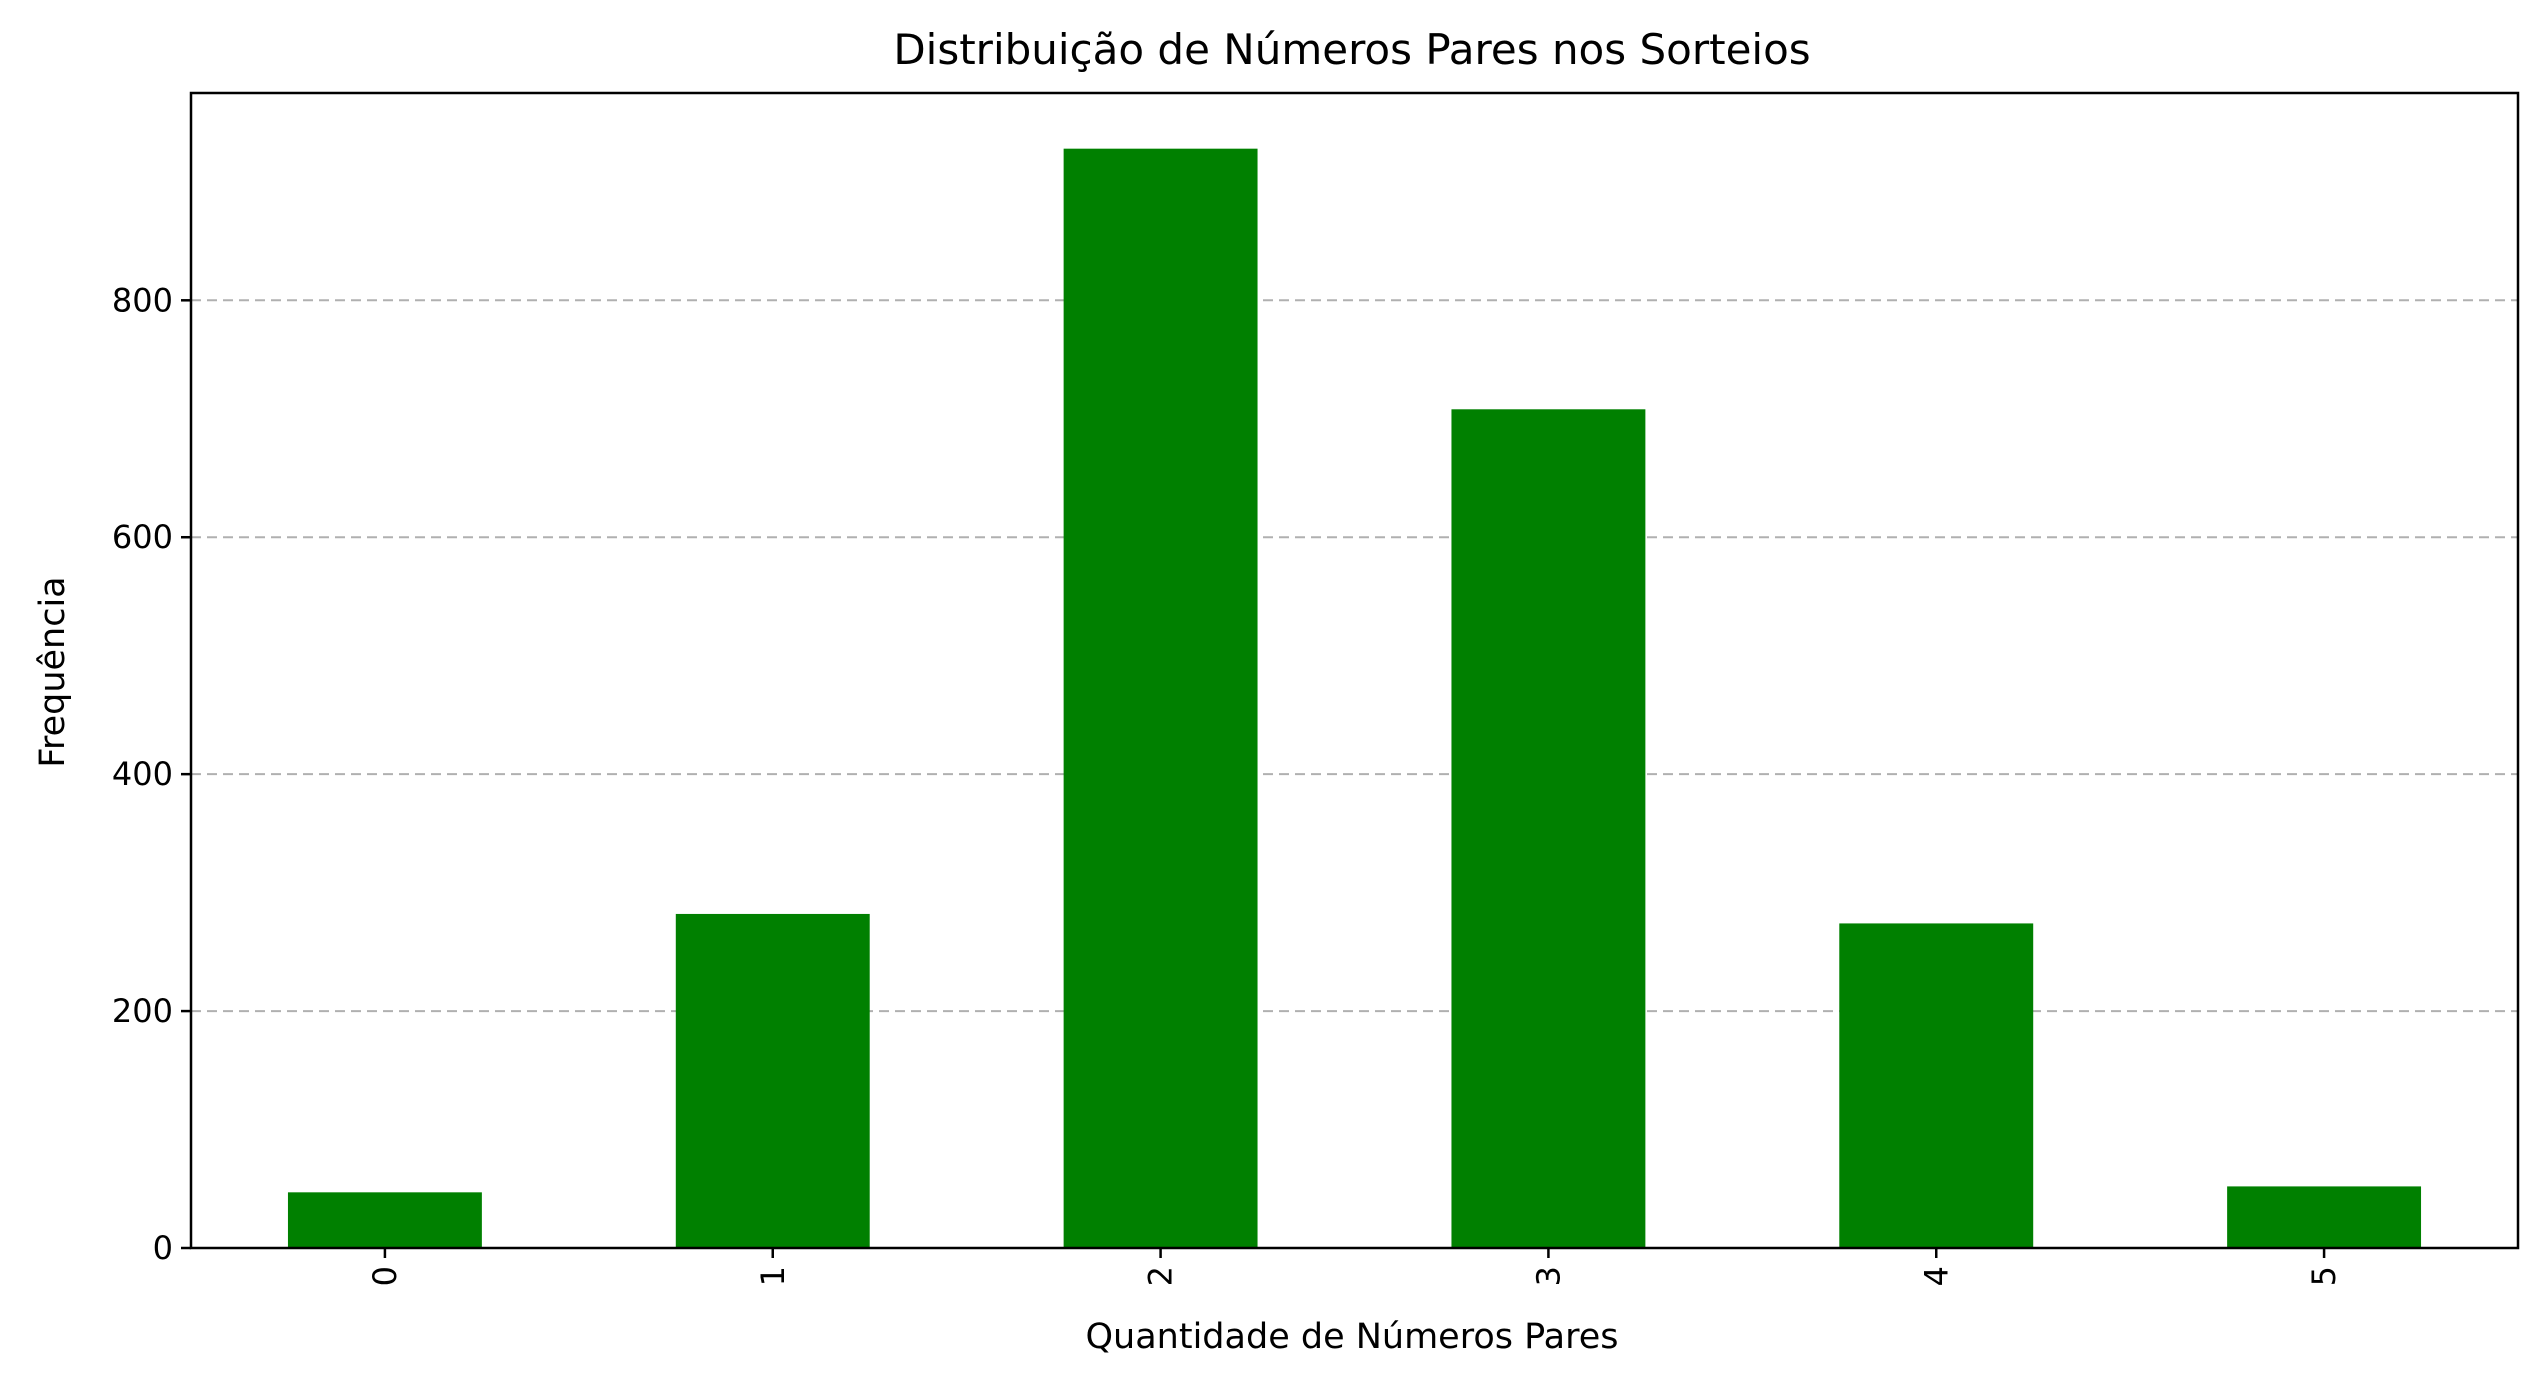  Describe the element at coordinates (142, 300) in the screenshot. I see `y-tick-label: 800` at that location.